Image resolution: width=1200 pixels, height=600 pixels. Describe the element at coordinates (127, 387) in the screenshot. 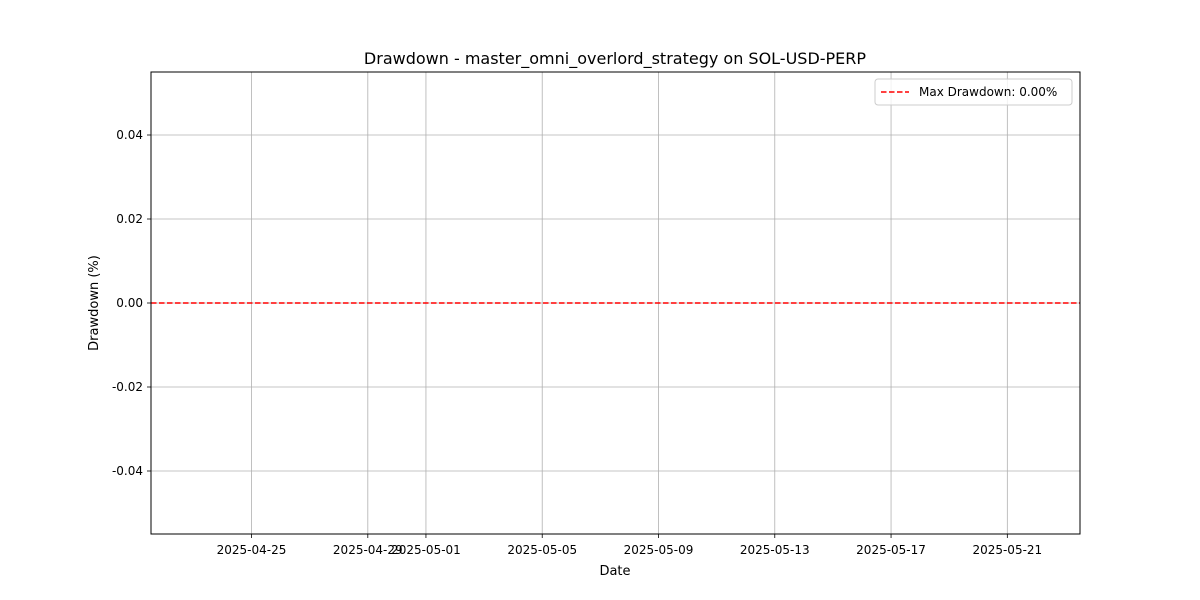

I see `y-tick-label: -0.02` at that location.